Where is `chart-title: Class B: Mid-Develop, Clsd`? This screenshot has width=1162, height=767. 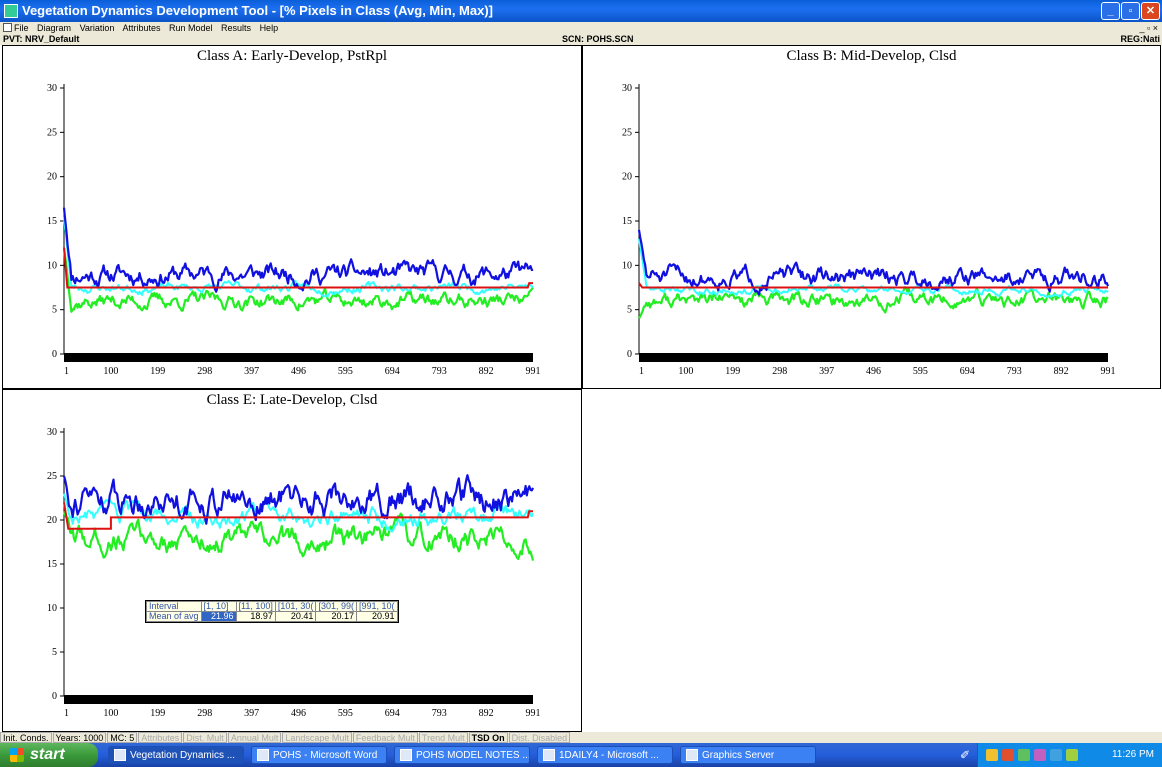 chart-title: Class B: Mid-Develop, Clsd is located at coordinates (871, 56).